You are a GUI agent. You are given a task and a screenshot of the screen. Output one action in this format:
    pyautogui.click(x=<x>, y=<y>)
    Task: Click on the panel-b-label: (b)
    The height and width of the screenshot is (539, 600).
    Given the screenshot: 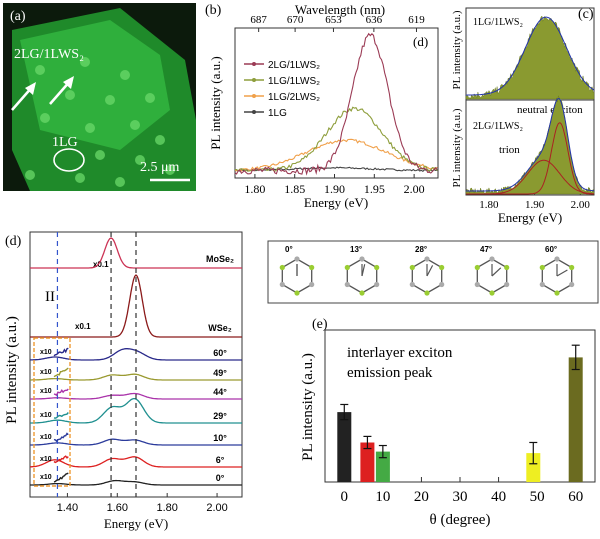 What is the action you would take?
    pyautogui.click(x=213, y=10)
    